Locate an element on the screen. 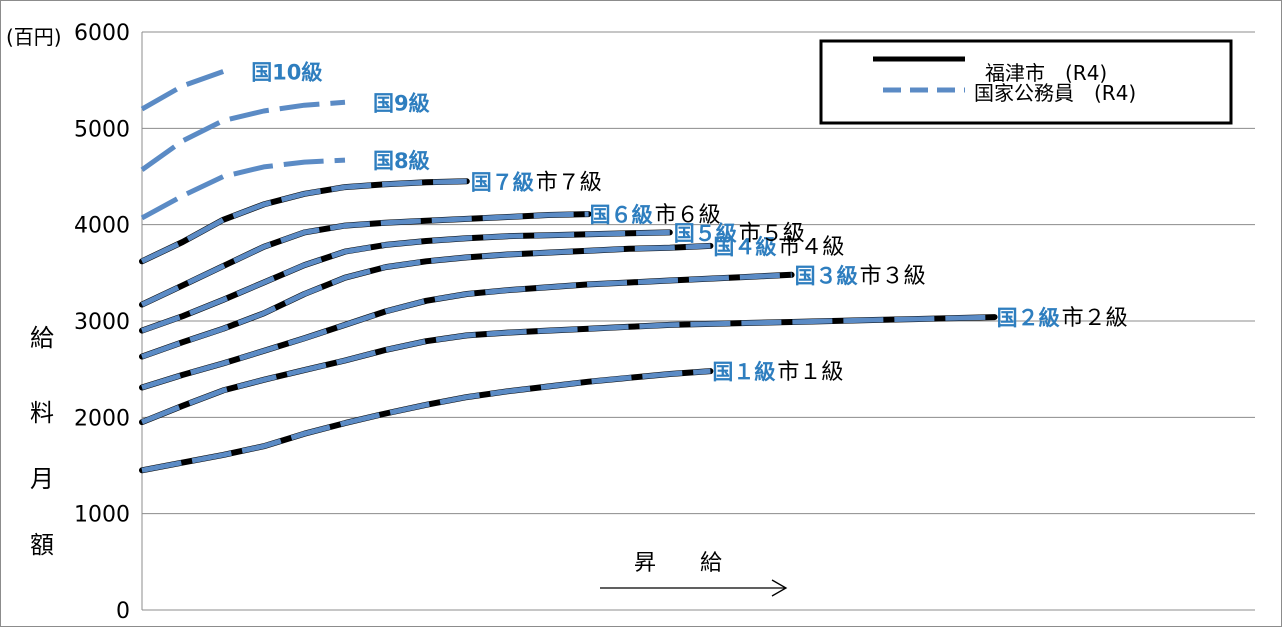 This screenshot has height=627, width=1282. y-tick-label: 5000 is located at coordinates (102, 129).